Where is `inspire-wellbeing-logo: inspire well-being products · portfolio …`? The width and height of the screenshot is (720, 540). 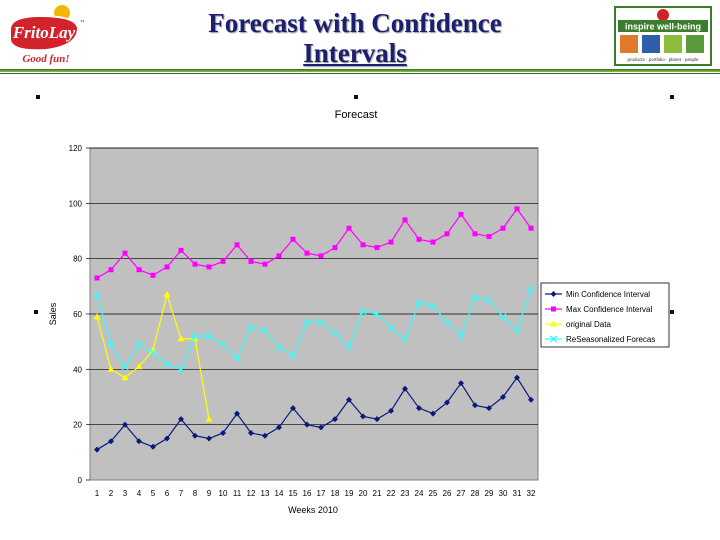 inspire-wellbeing-logo: inspire well-being products · portfolio … is located at coordinates (663, 36).